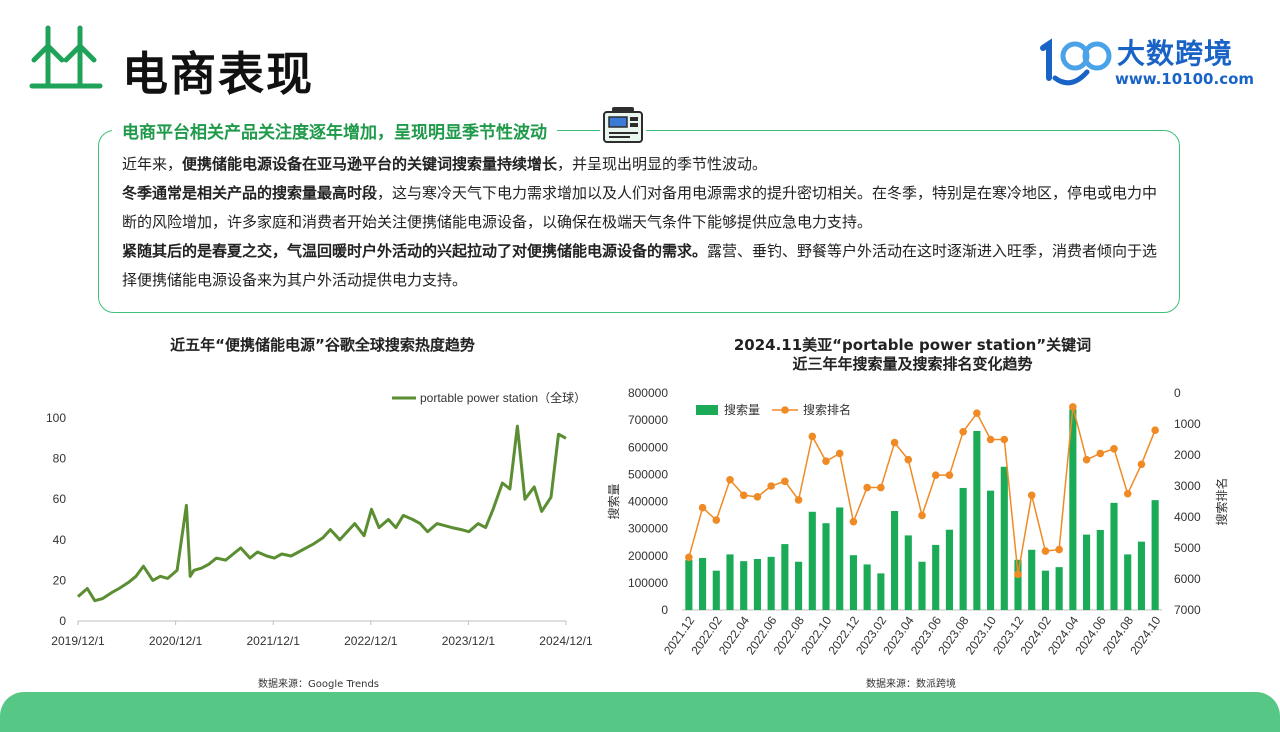 The height and width of the screenshot is (732, 1280). What do you see at coordinates (912, 363) in the screenshot?
I see `chart2-title-line2: 近三年年搜索量及搜索排名变化趋势` at bounding box center [912, 363].